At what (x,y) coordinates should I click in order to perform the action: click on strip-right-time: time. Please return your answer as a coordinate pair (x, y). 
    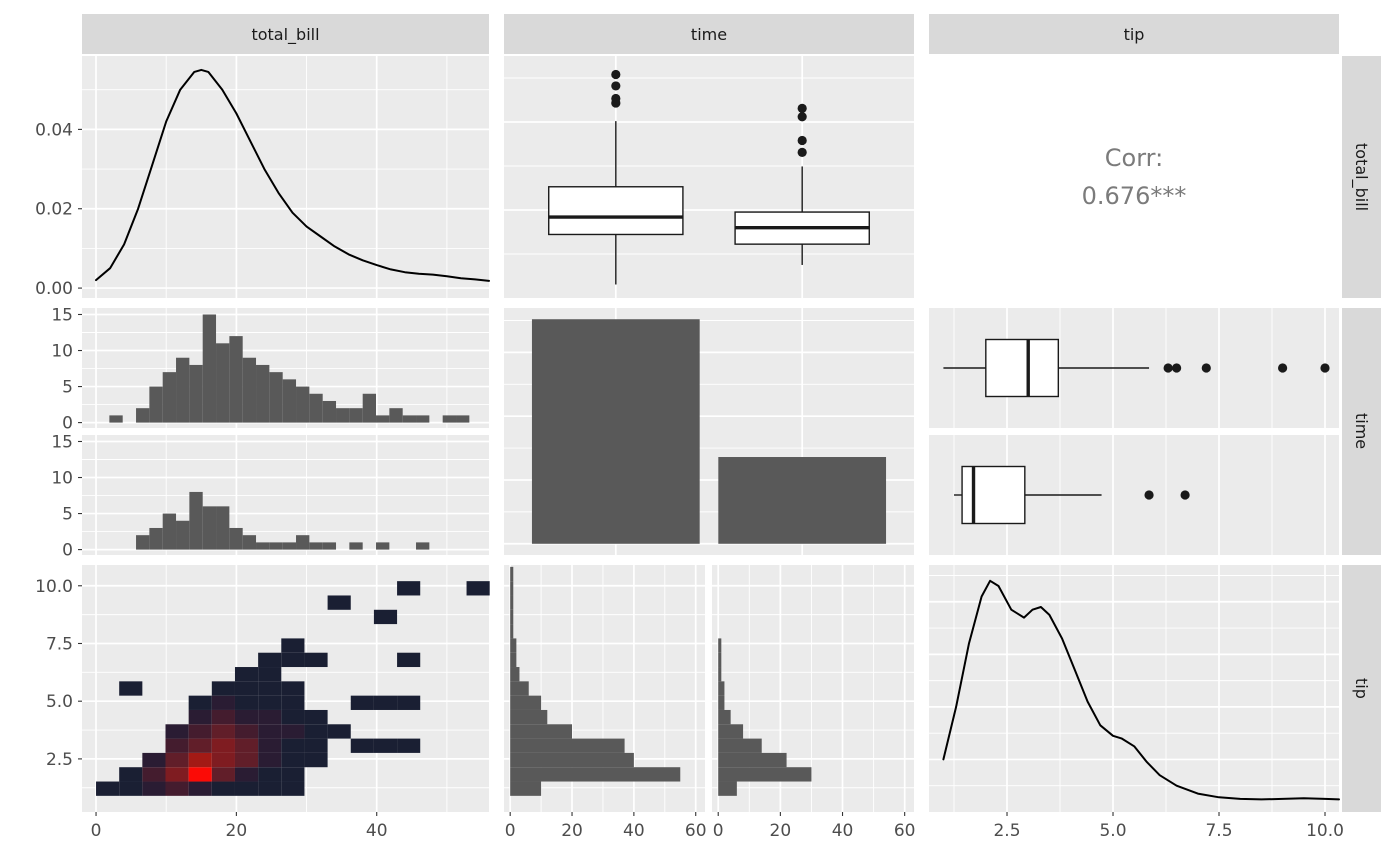
    Looking at the image, I should click on (1361, 431).